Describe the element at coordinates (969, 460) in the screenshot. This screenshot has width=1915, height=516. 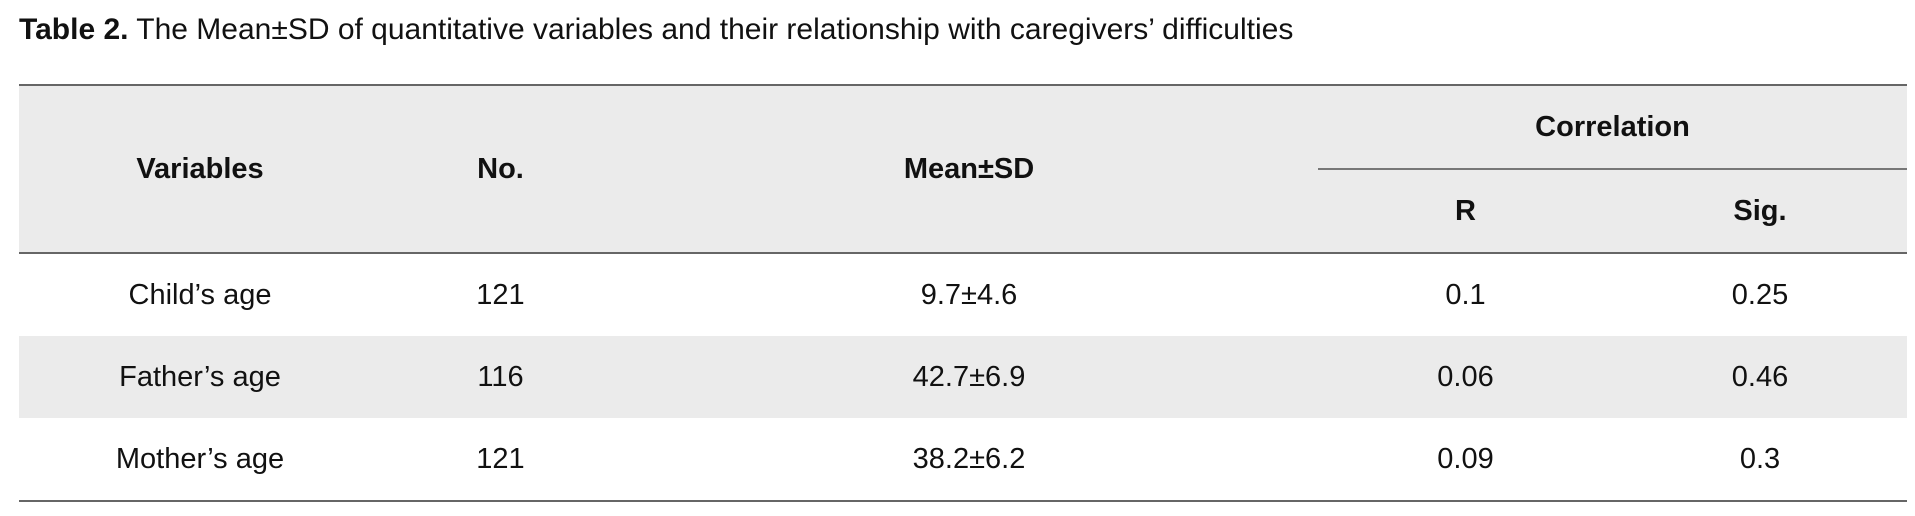
I see `cell-mean-sd: 38.2±6.2` at that location.